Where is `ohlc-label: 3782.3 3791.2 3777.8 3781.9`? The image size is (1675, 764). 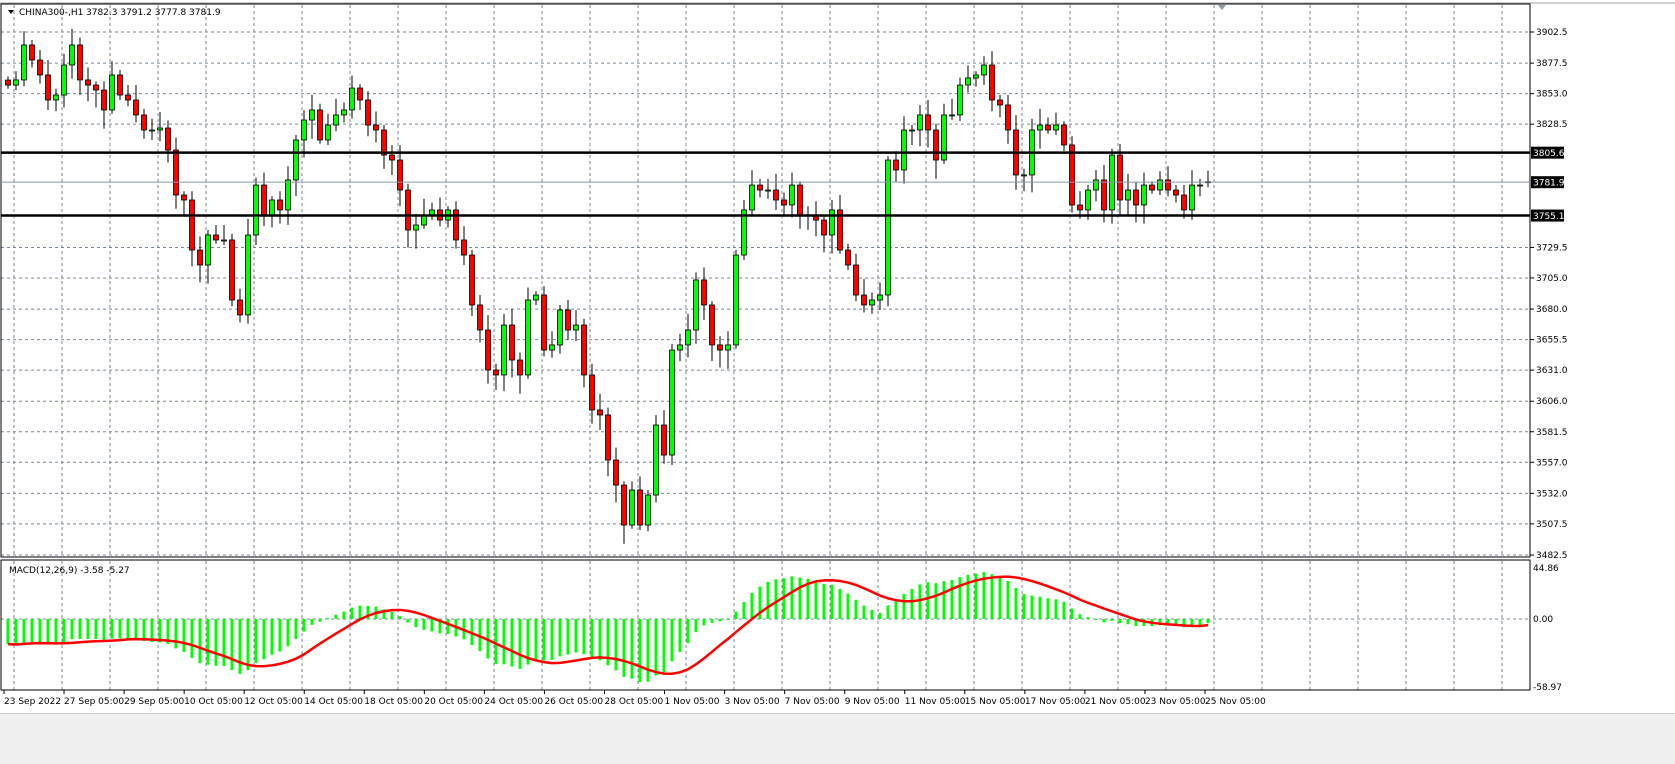 ohlc-label: 3782.3 3791.2 3777.8 3781.9 is located at coordinates (153, 13).